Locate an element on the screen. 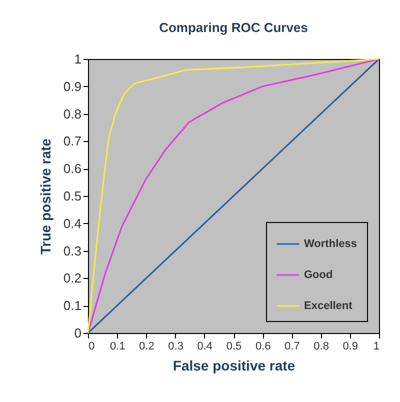  x-tick-label: 0.2 is located at coordinates (146, 346).